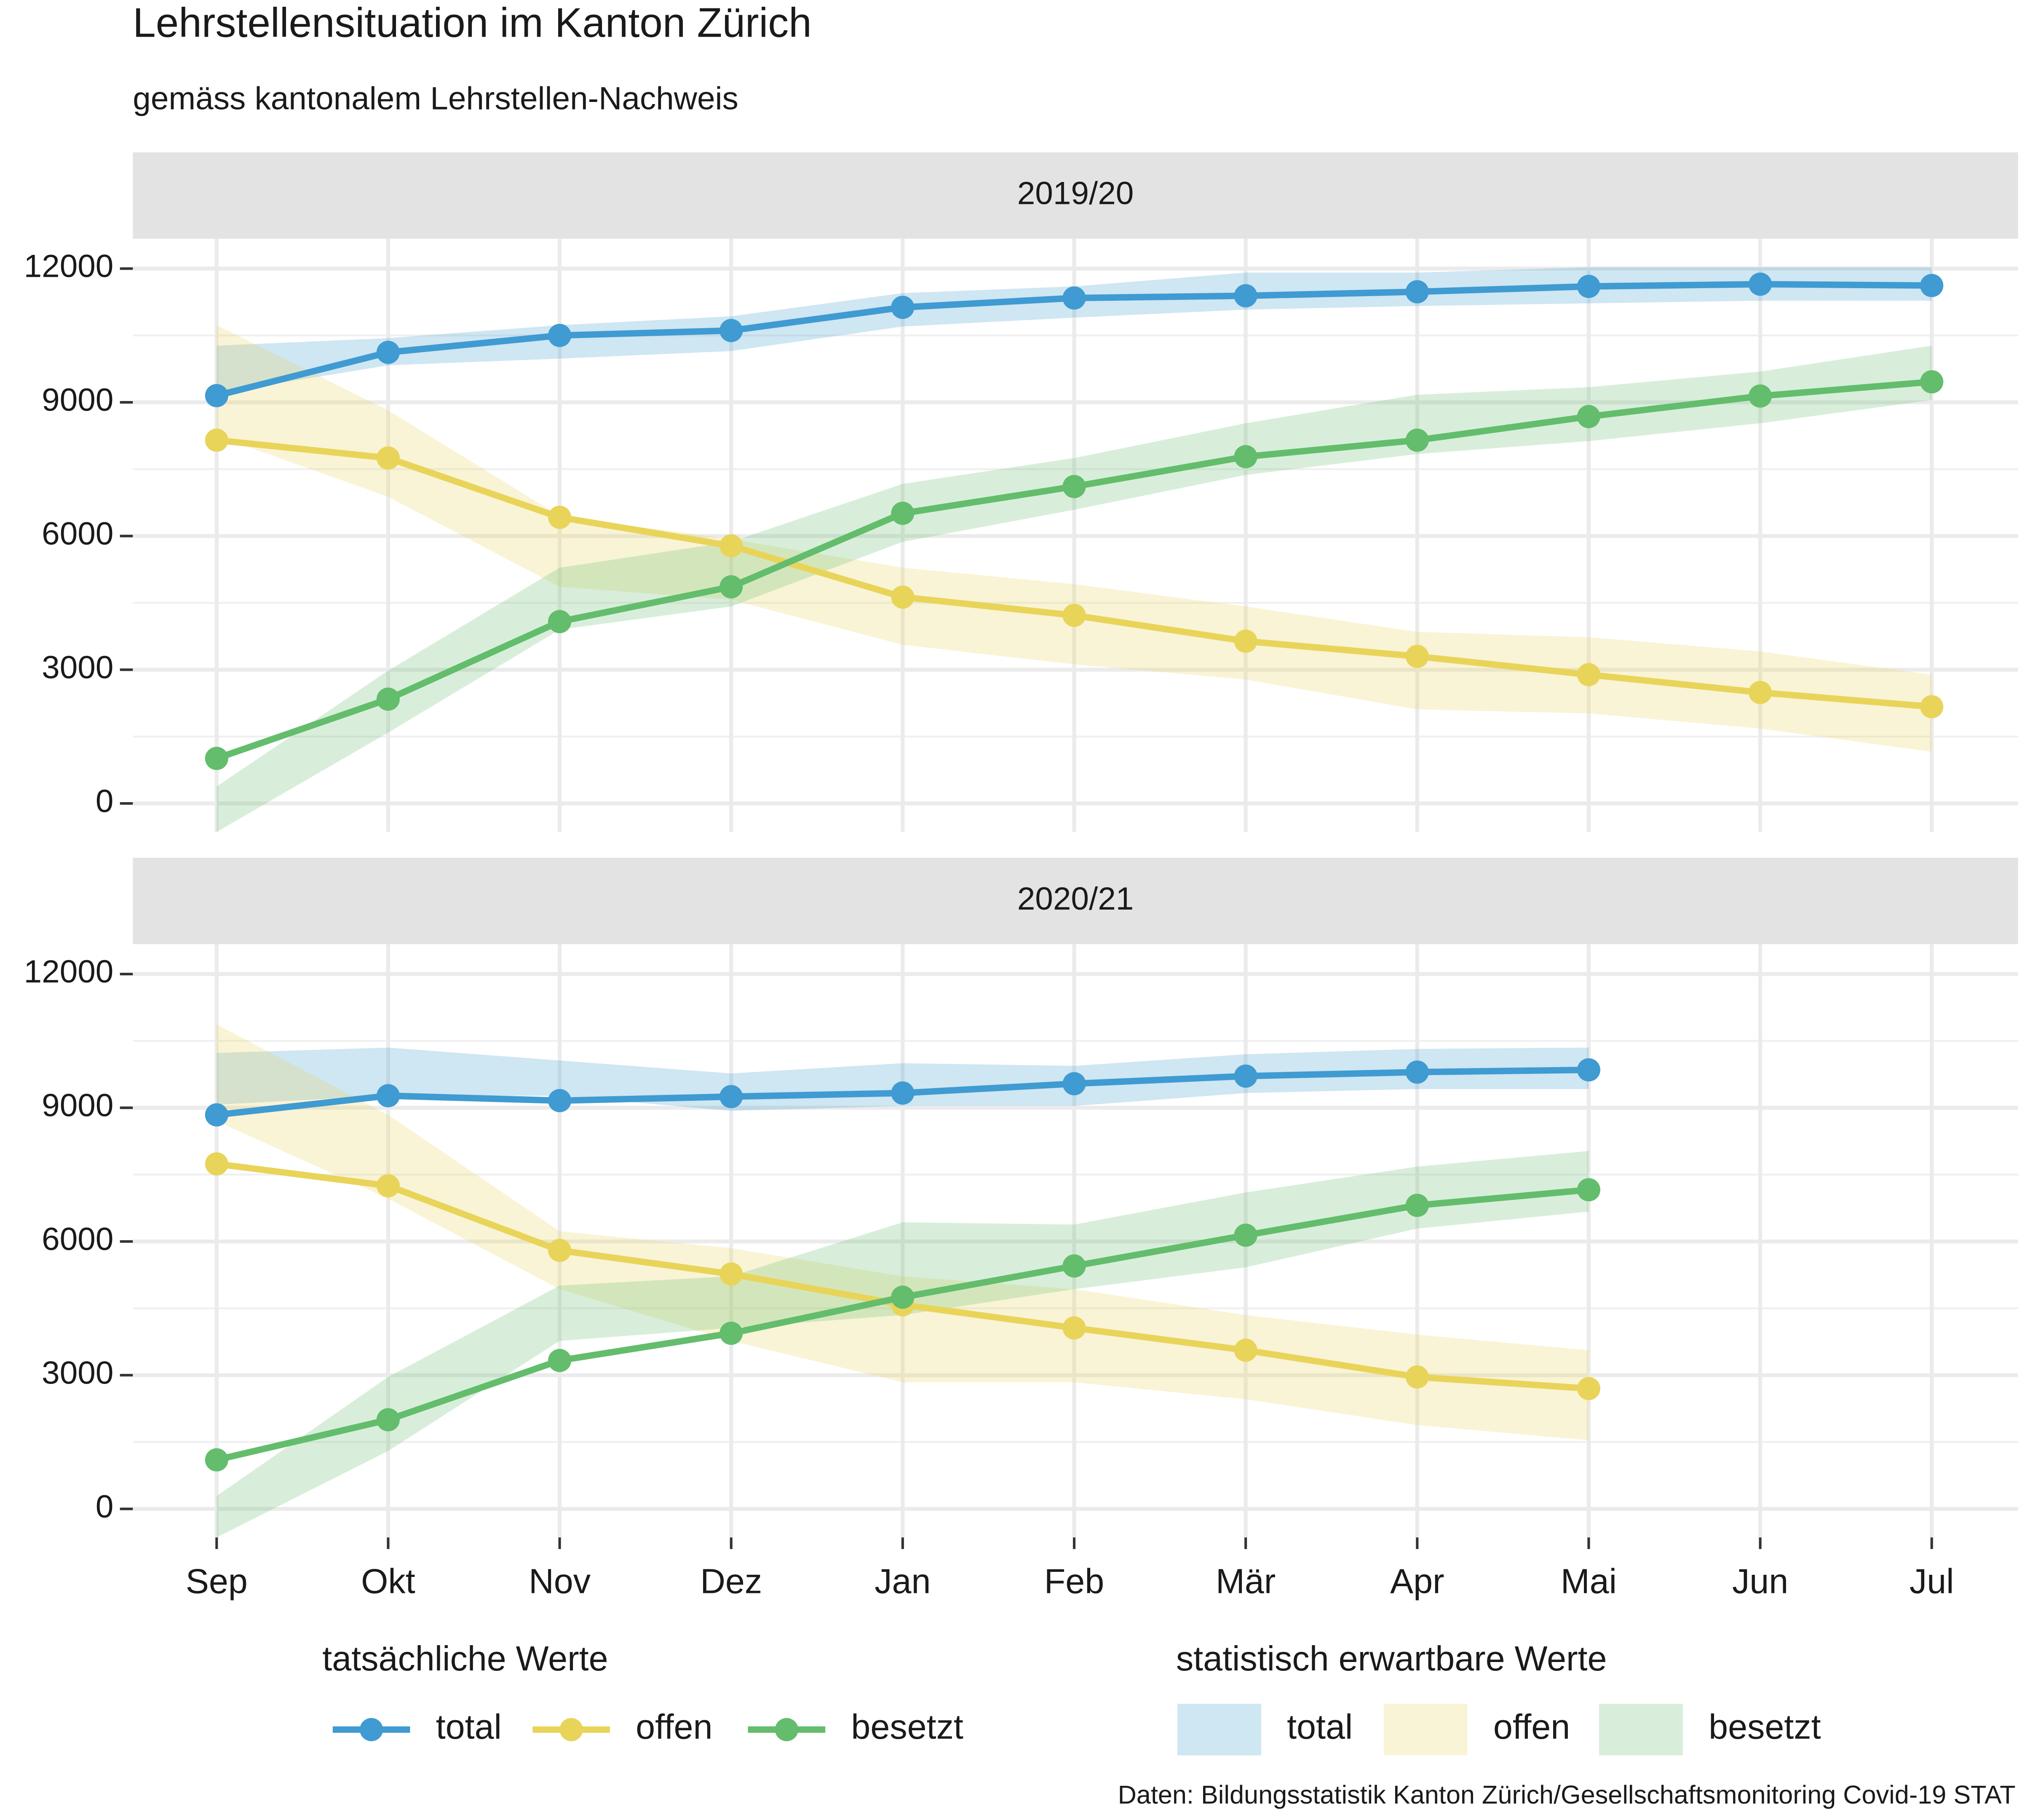 The image size is (2022, 1820). I want to click on x-tick-label: Jan, so click(903, 1581).